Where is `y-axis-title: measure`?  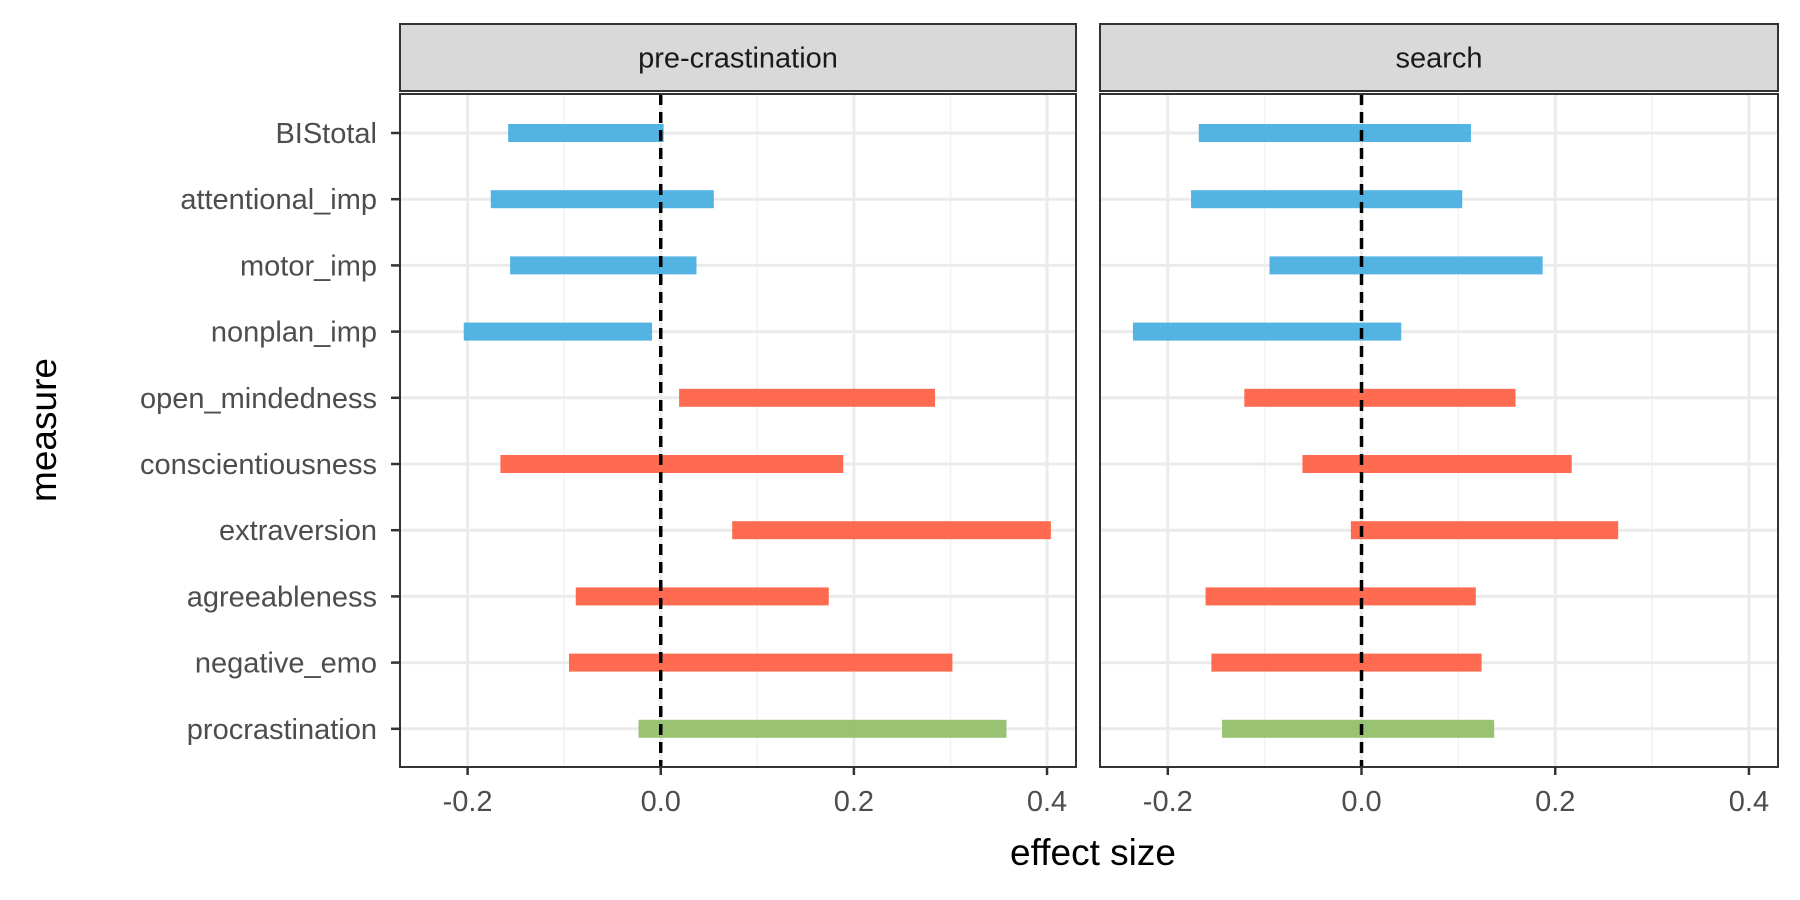 y-axis-title: measure is located at coordinates (43, 430).